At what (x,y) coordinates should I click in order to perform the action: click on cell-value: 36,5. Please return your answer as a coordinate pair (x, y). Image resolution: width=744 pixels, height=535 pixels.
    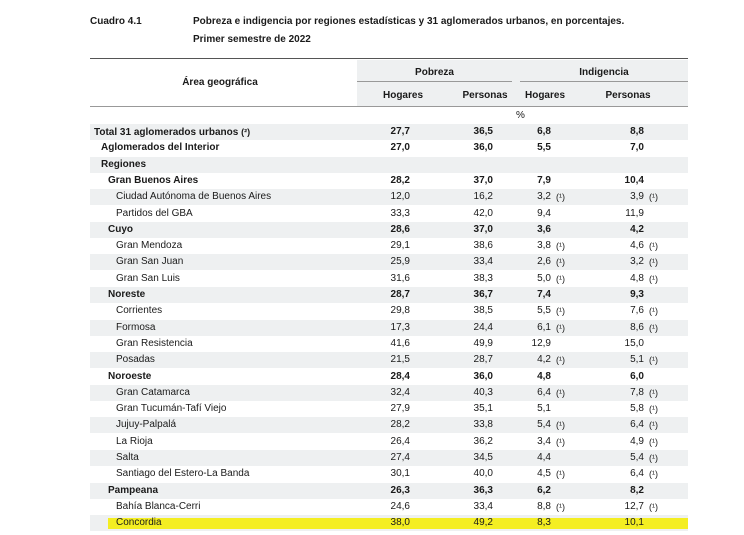
    Looking at the image, I should click on (483, 131).